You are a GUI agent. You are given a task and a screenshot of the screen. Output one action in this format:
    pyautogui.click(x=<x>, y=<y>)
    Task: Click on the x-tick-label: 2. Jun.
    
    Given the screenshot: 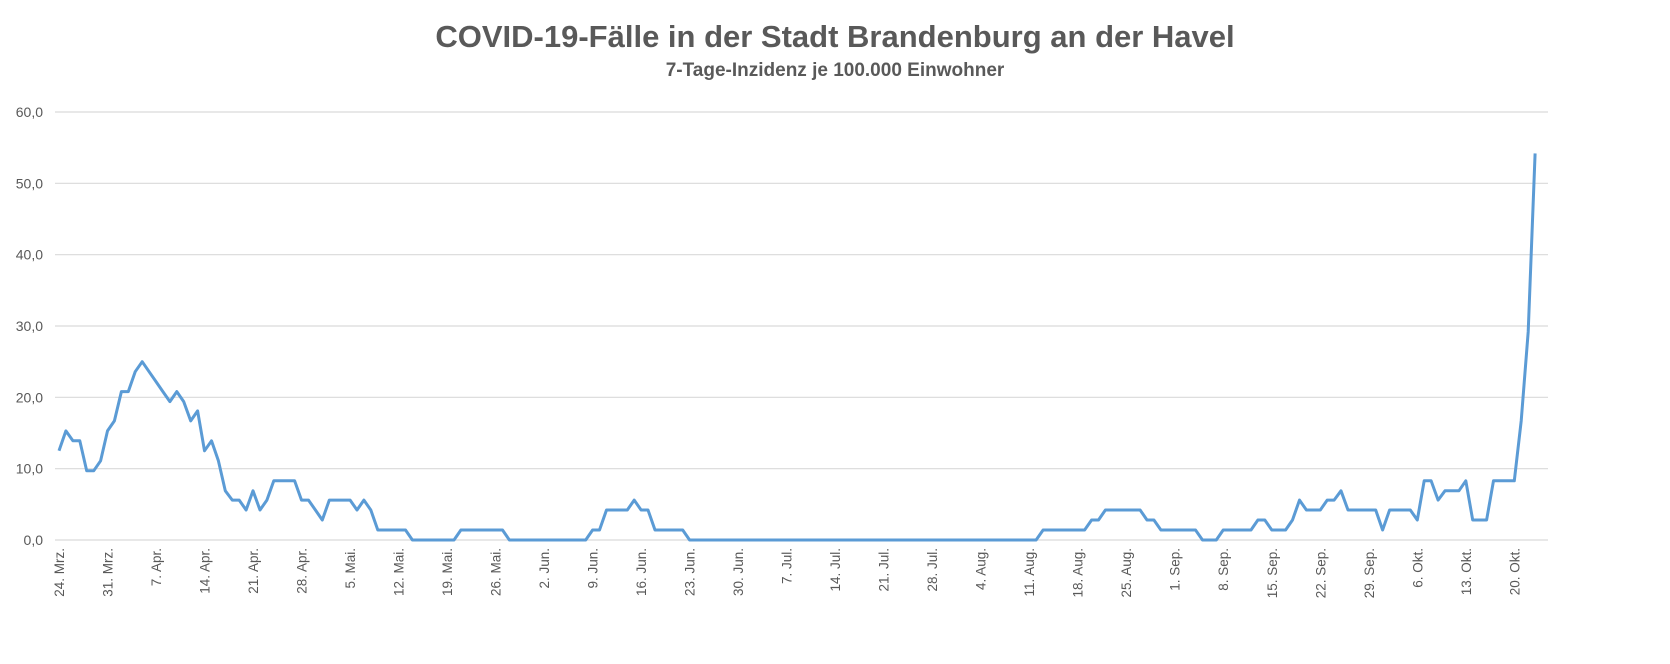 What is the action you would take?
    pyautogui.click(x=544, y=568)
    